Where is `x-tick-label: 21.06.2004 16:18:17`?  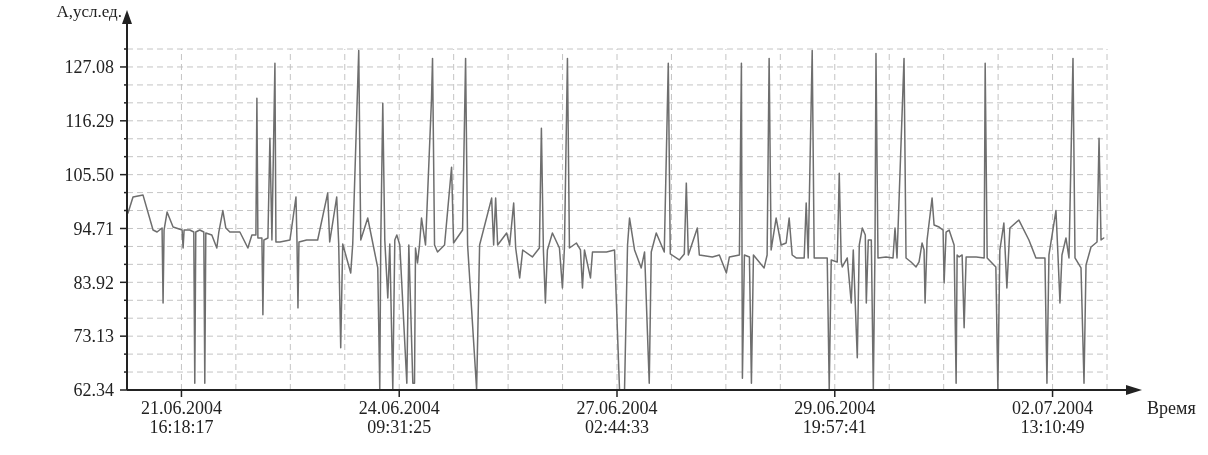 x-tick-label: 21.06.2004 16:18:17 is located at coordinates (181, 417).